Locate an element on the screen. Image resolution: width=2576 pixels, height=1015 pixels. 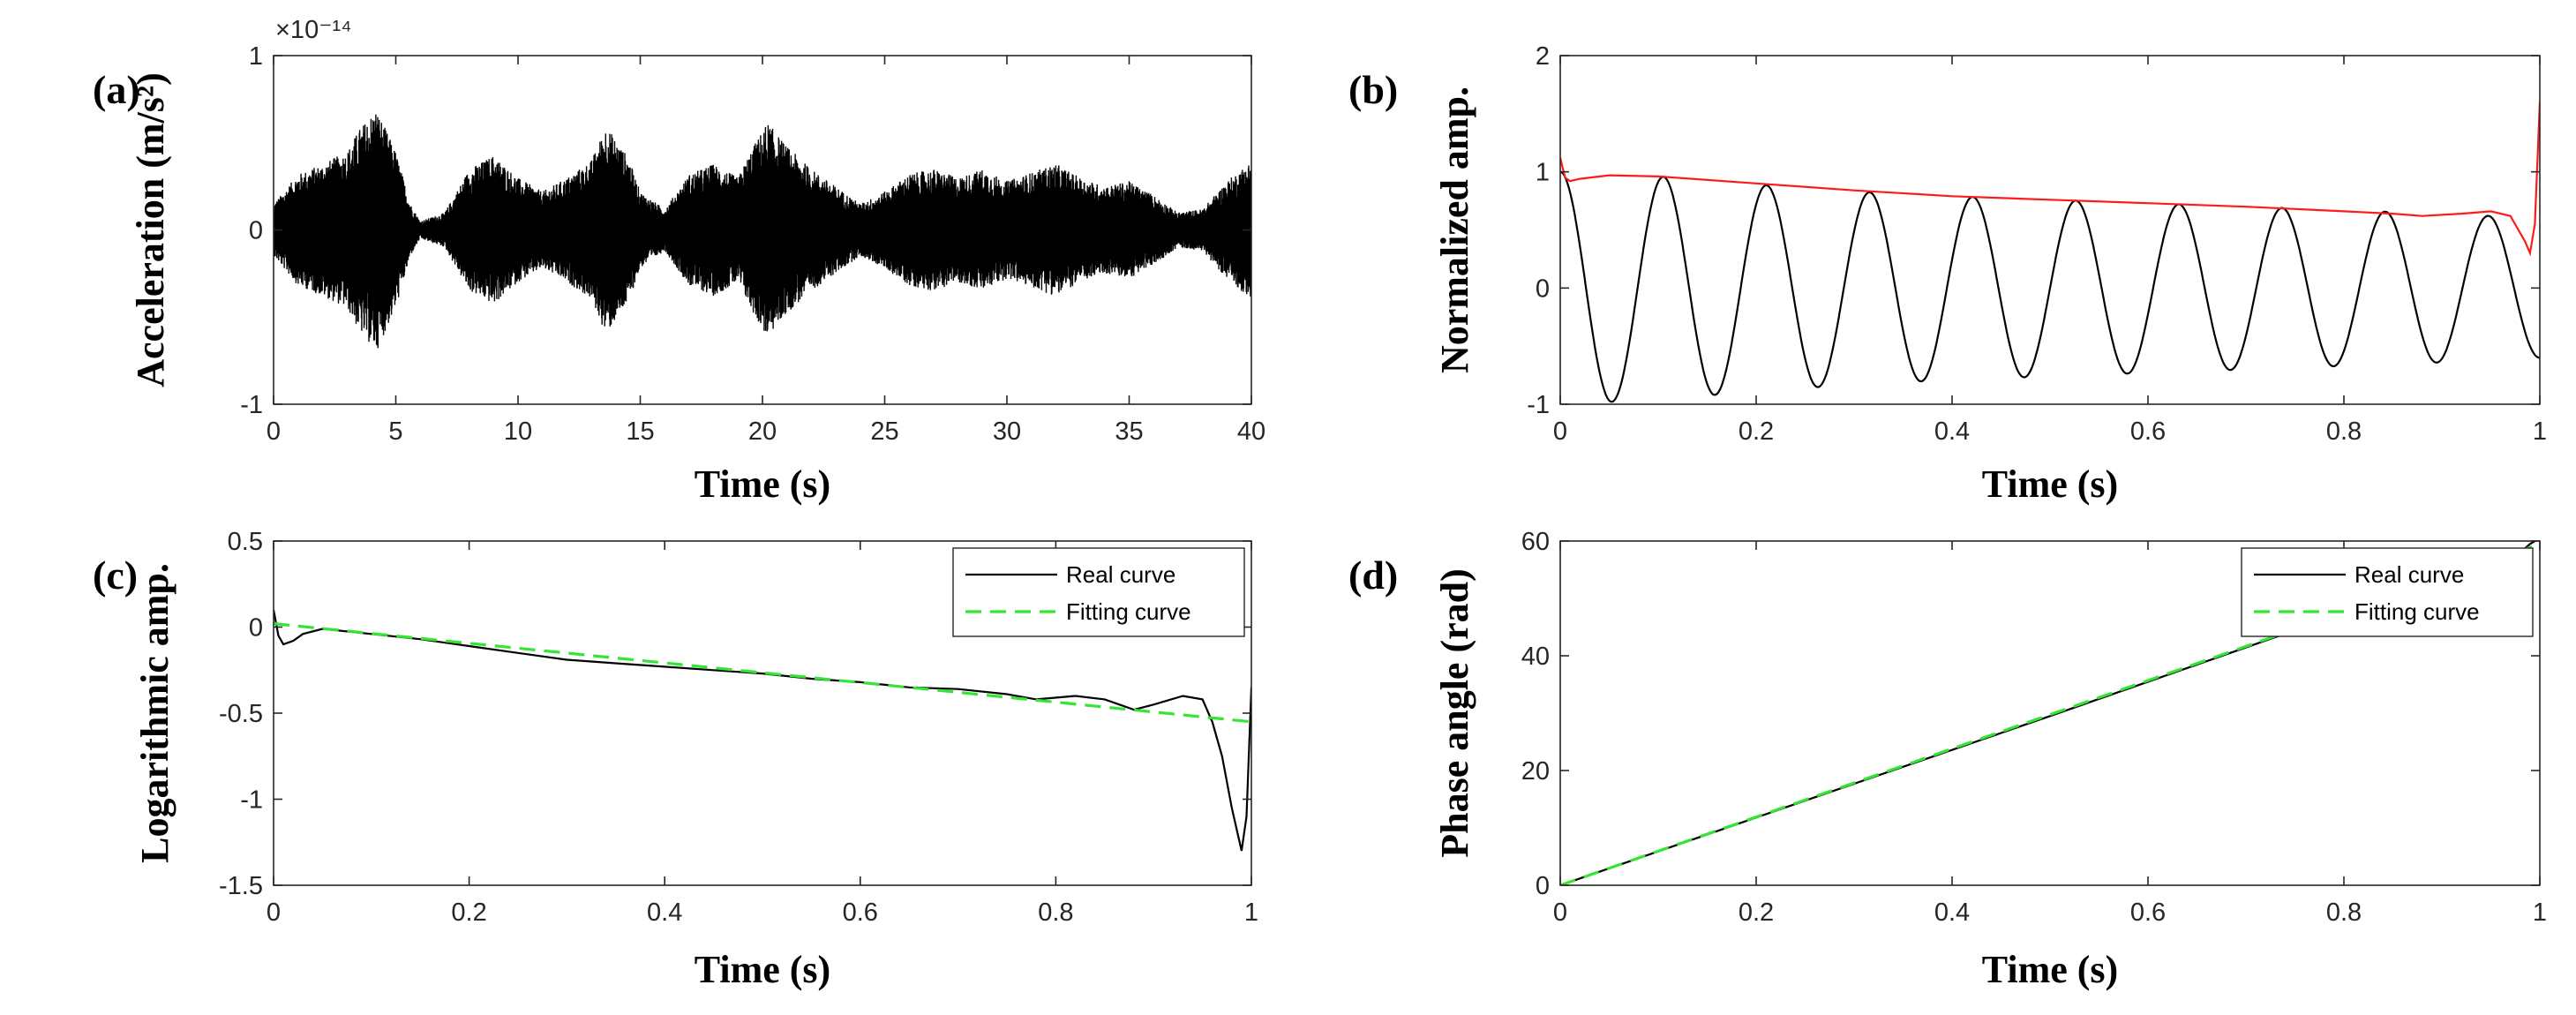
panel-label: (b) is located at coordinates (1373, 89).